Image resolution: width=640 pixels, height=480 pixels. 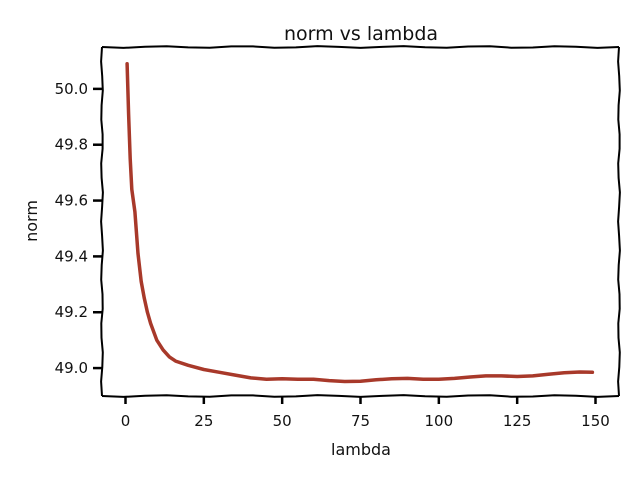 What do you see at coordinates (619, 221) in the screenshot?
I see `plot-frame-right` at bounding box center [619, 221].